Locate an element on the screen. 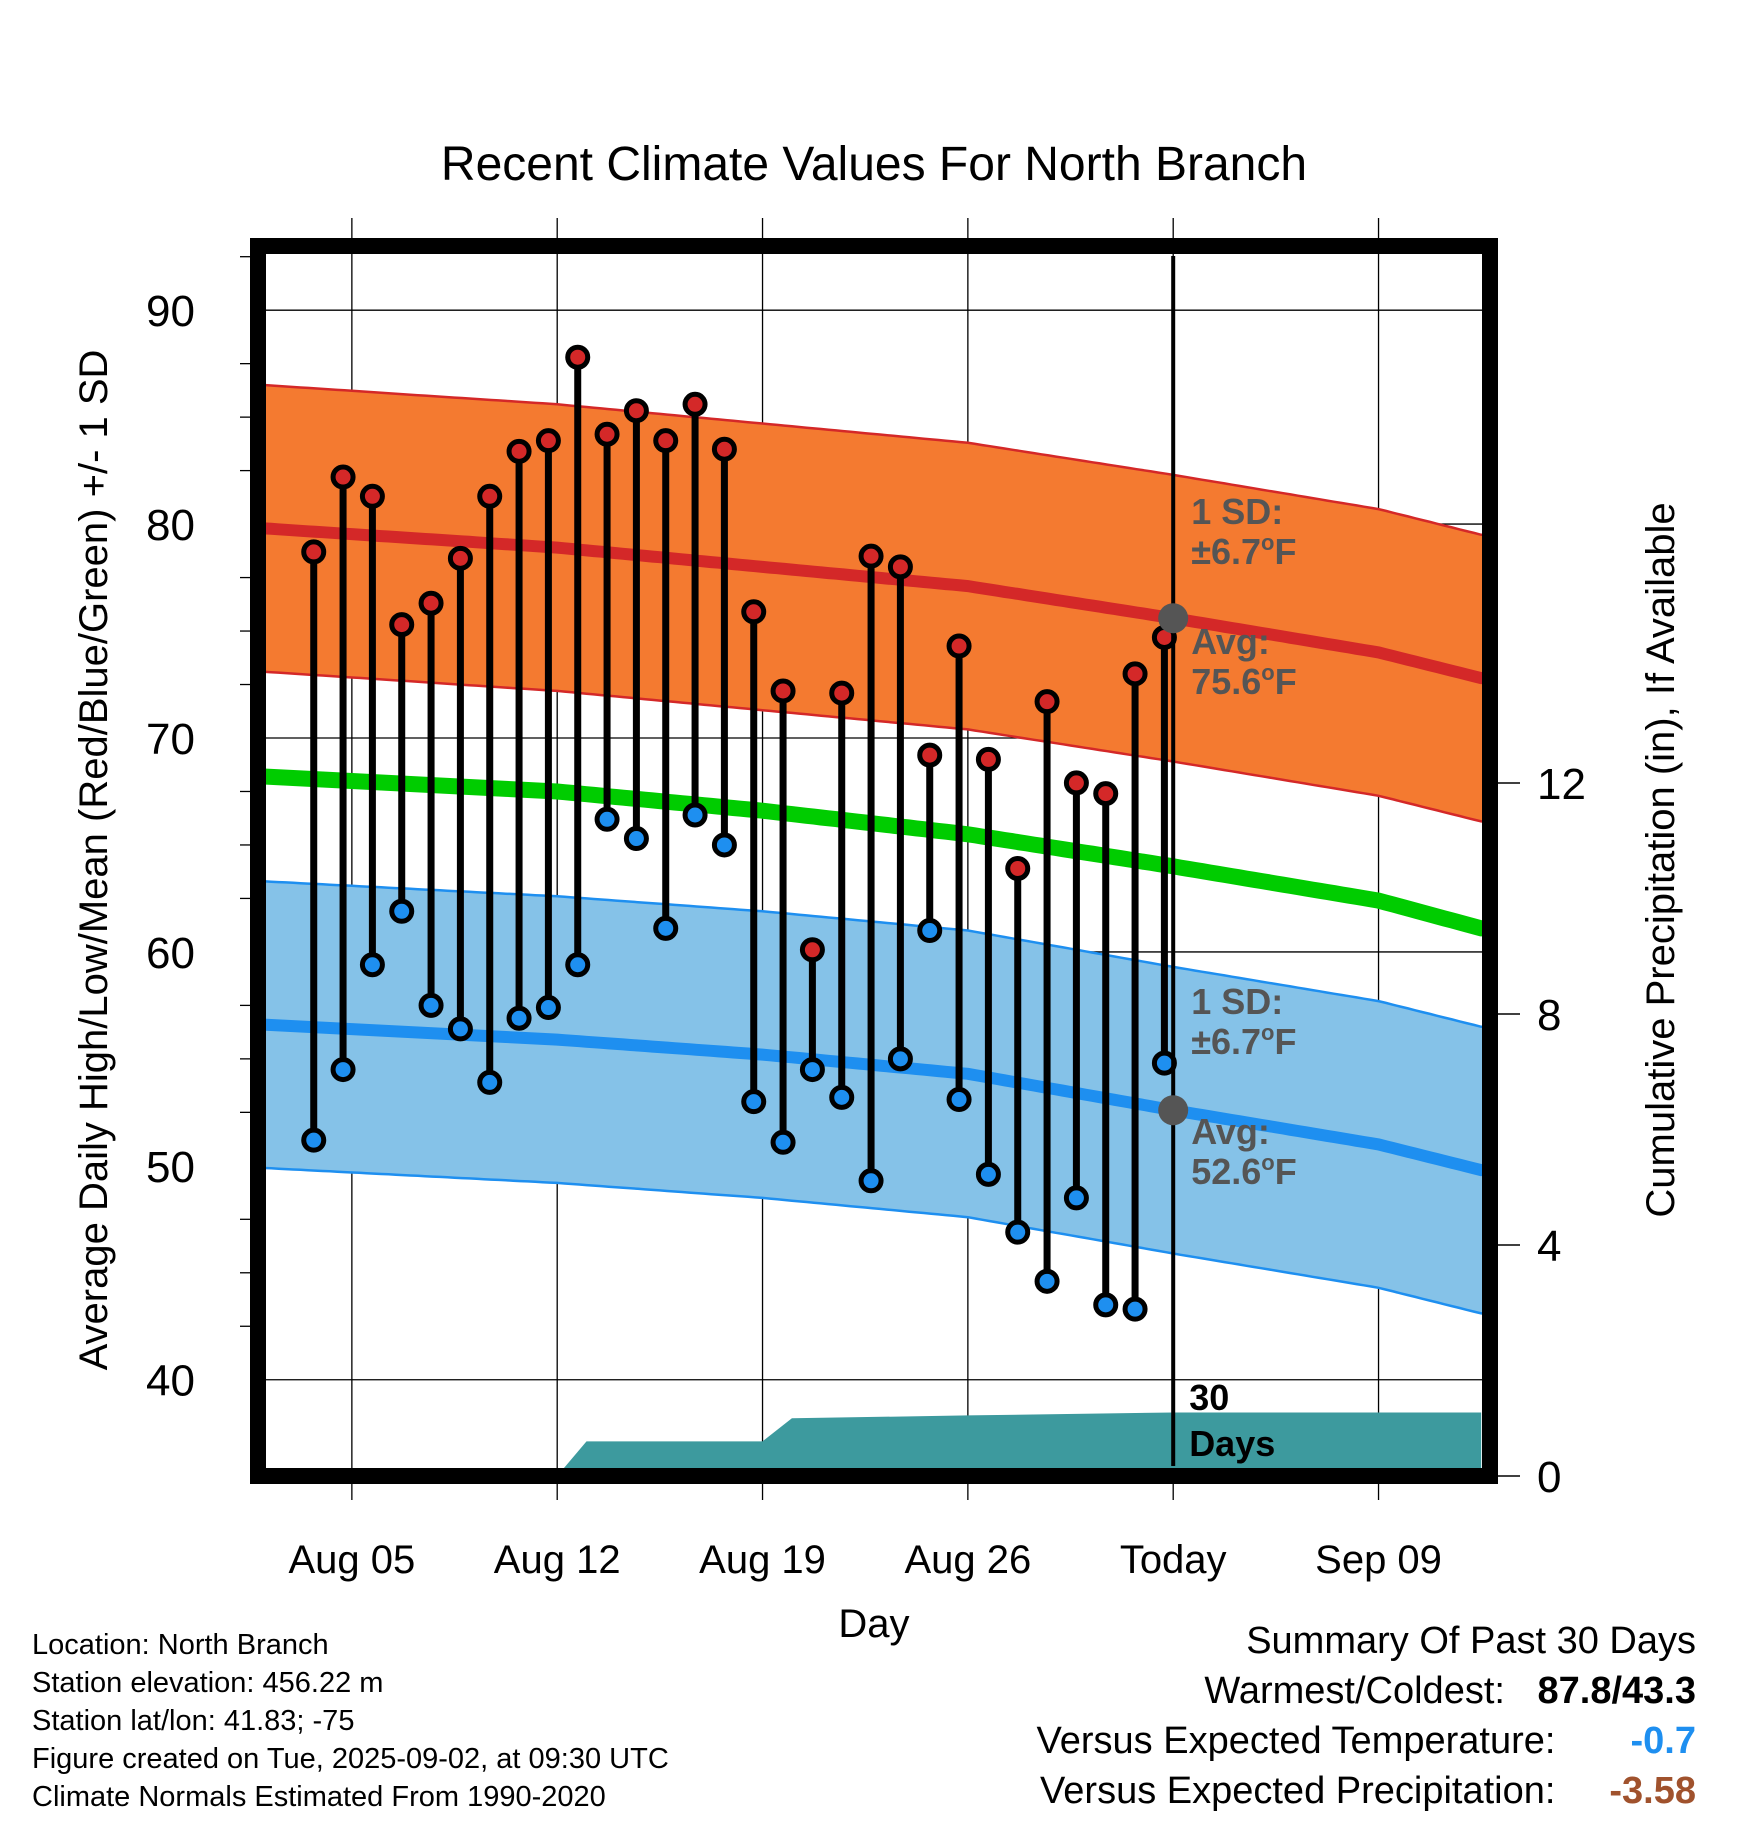 This screenshot has height=1828, width=1748. high-avg-value: 75.6oF is located at coordinates (1244, 681).